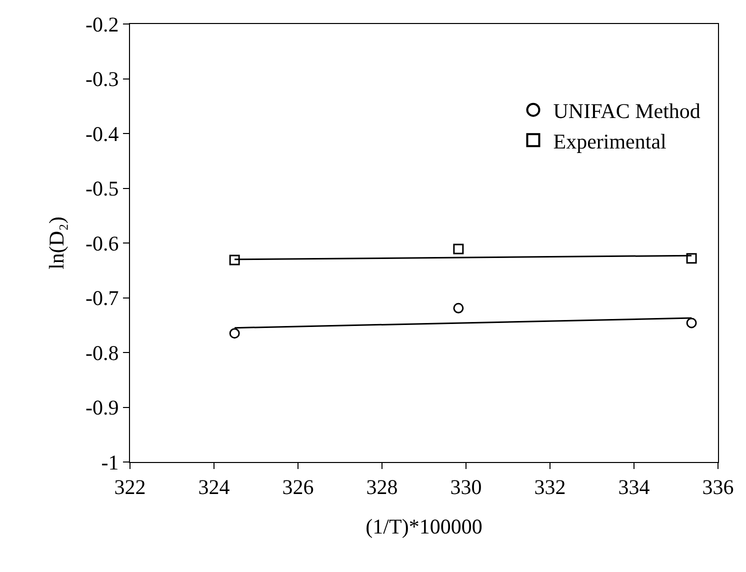 This screenshot has width=746, height=572. I want to click on x-tick-label: 324, so click(214, 487).